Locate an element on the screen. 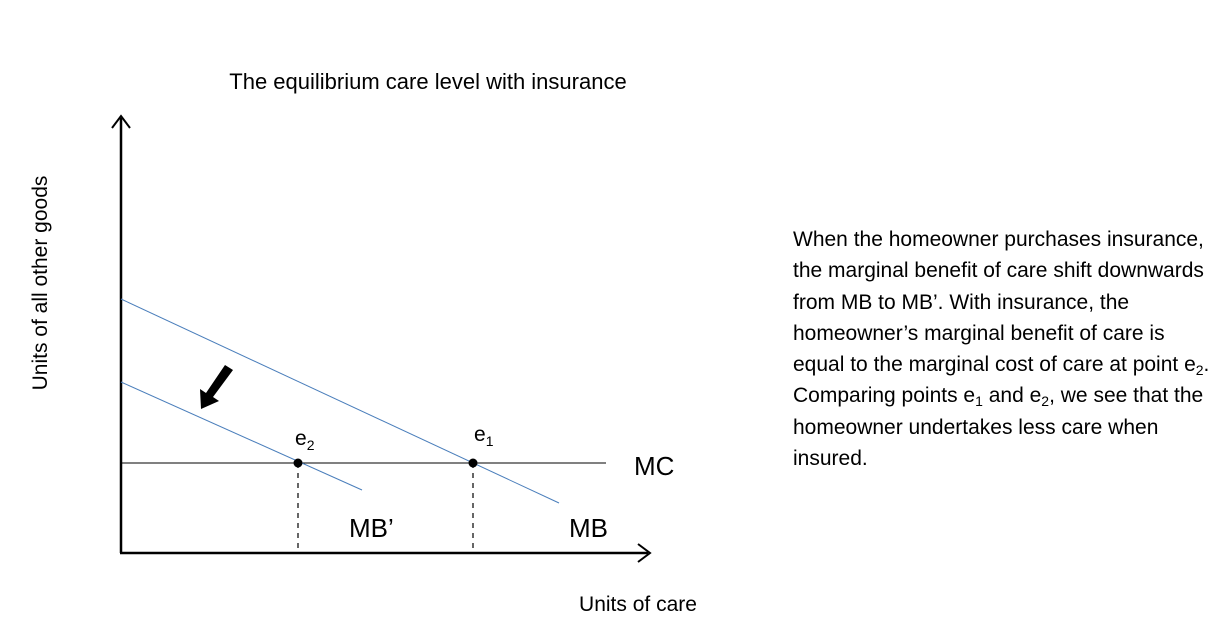 The height and width of the screenshot is (632, 1232). mc-label: MC is located at coordinates (654, 466).